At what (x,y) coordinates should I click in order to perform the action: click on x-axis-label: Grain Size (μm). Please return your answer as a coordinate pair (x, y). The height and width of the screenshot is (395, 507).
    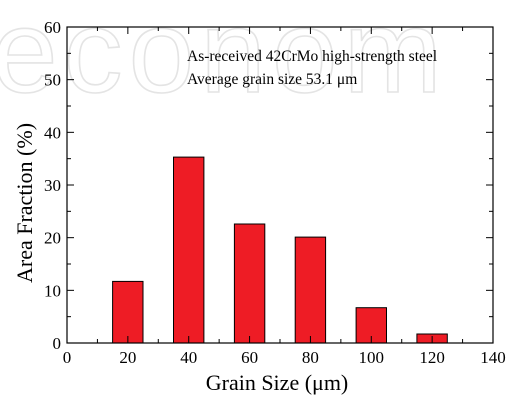
    Looking at the image, I should click on (277, 382).